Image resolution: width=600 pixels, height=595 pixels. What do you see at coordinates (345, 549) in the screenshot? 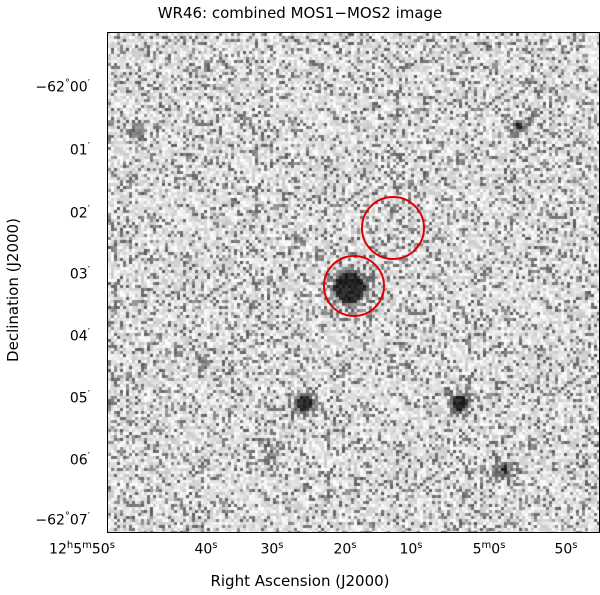
I see `ra-tick-label: 20s` at bounding box center [345, 549].